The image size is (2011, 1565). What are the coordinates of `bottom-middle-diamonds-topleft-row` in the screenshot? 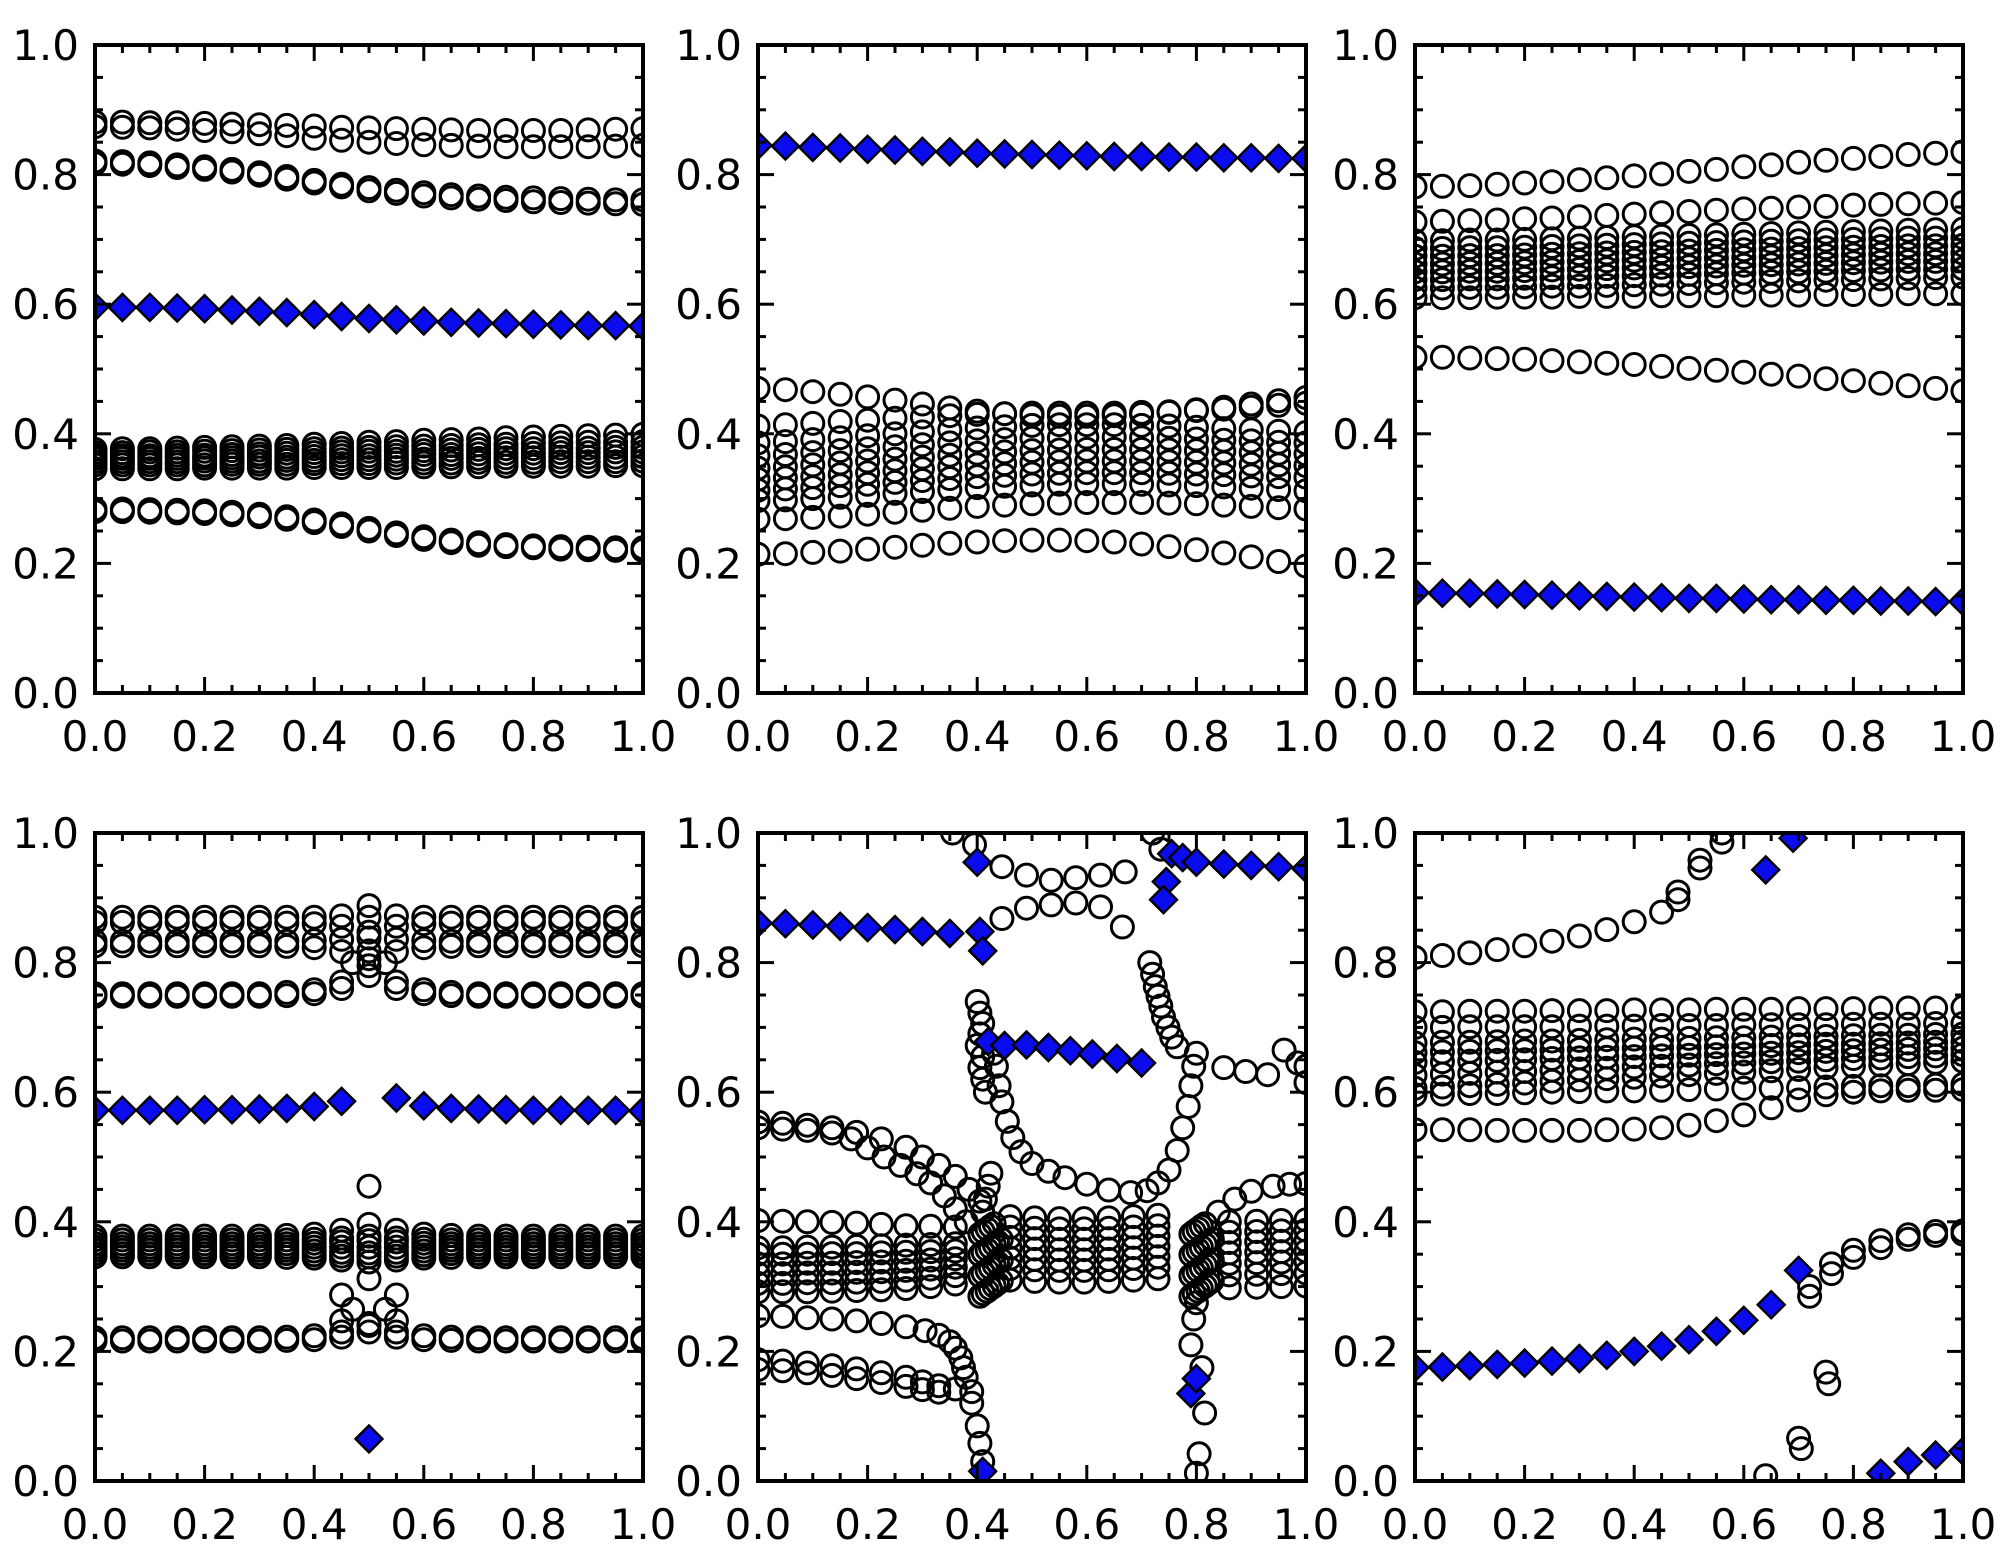 It's located at (877, 937).